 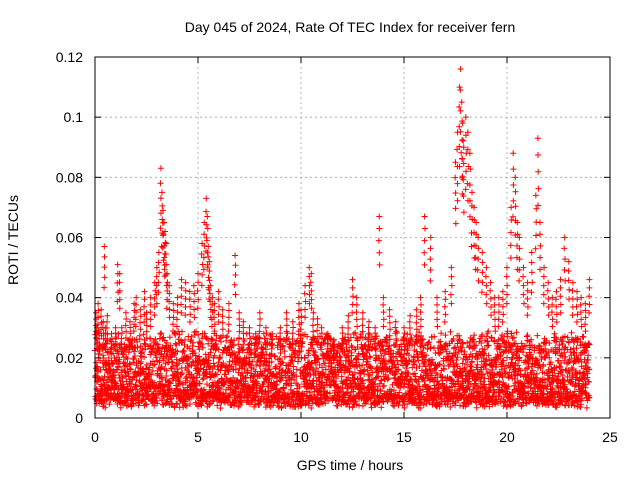 I want to click on y-tick-label: 0.04, so click(x=69, y=298).